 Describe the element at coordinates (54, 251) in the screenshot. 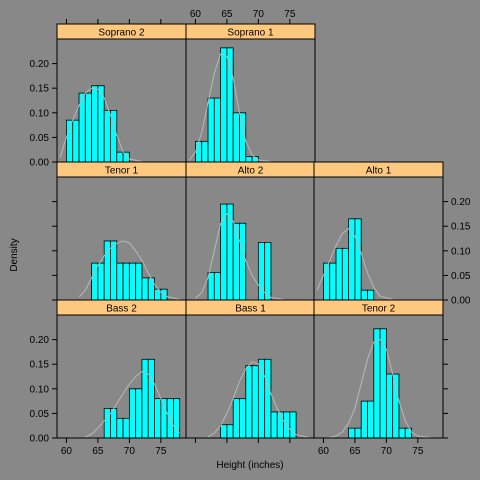

I see `y-axis-left-row2` at that location.